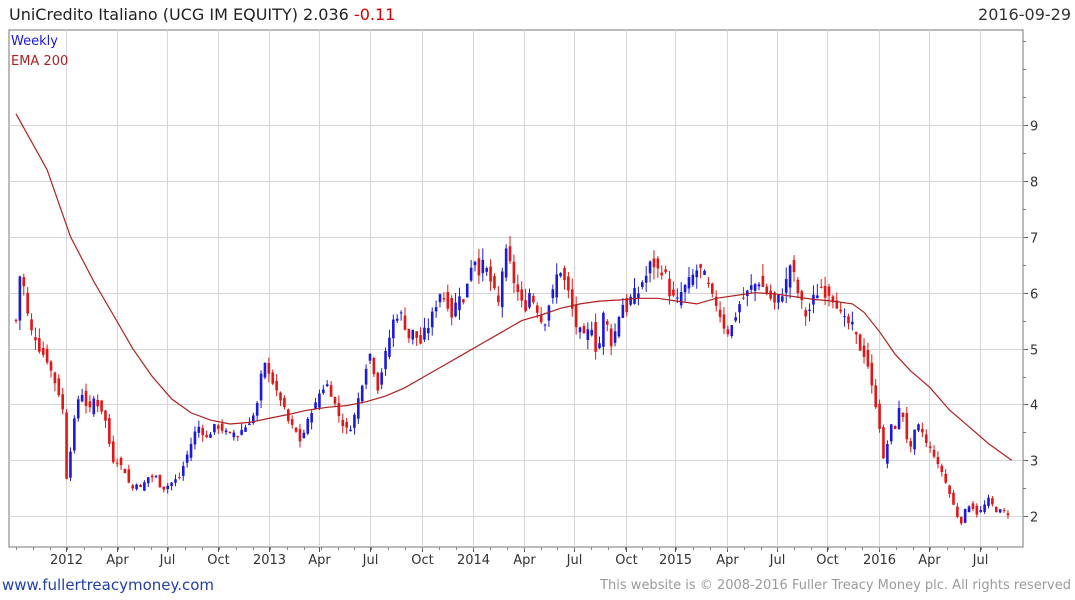  What do you see at coordinates (66, 560) in the screenshot?
I see `x-tick-label: 2012` at bounding box center [66, 560].